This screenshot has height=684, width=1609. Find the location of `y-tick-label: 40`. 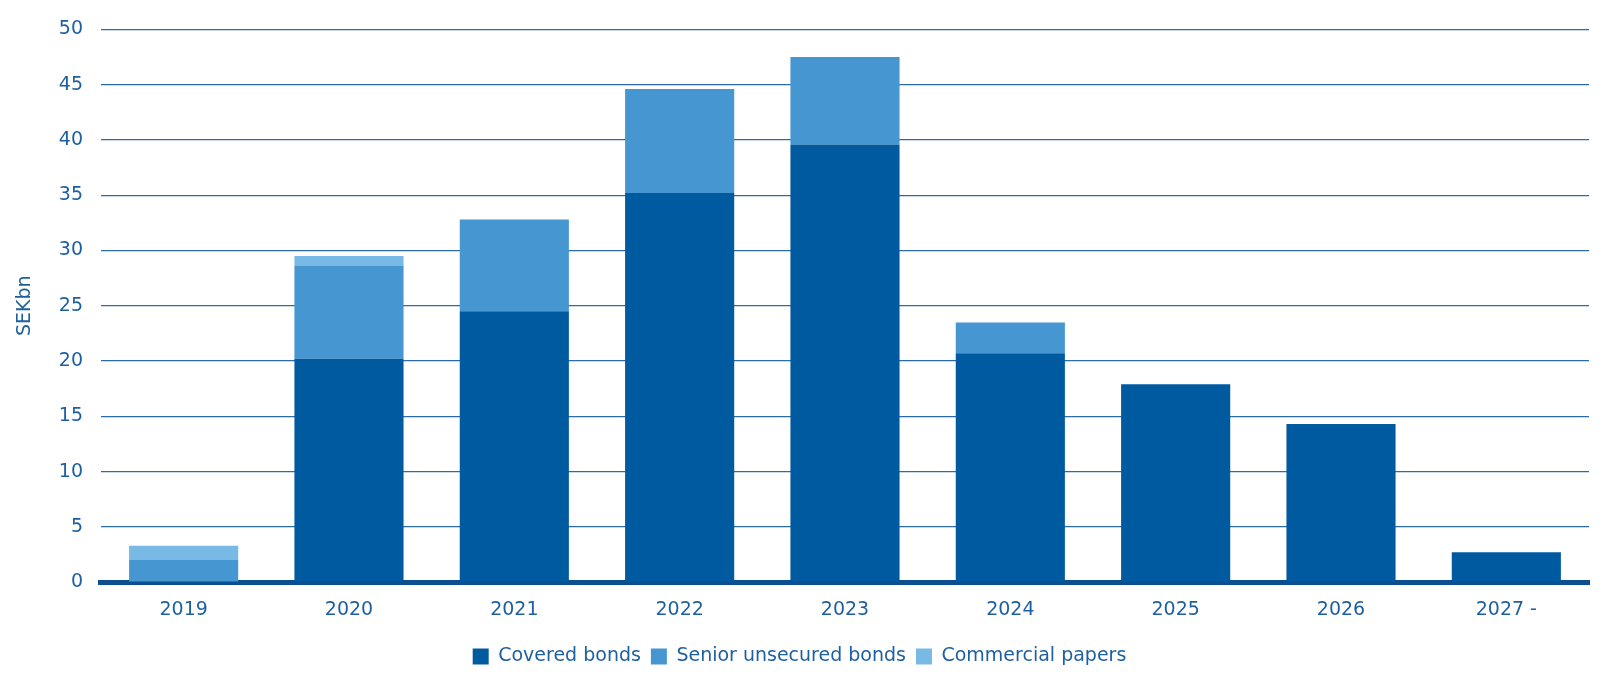

y-tick-label: 40 is located at coordinates (70, 137).